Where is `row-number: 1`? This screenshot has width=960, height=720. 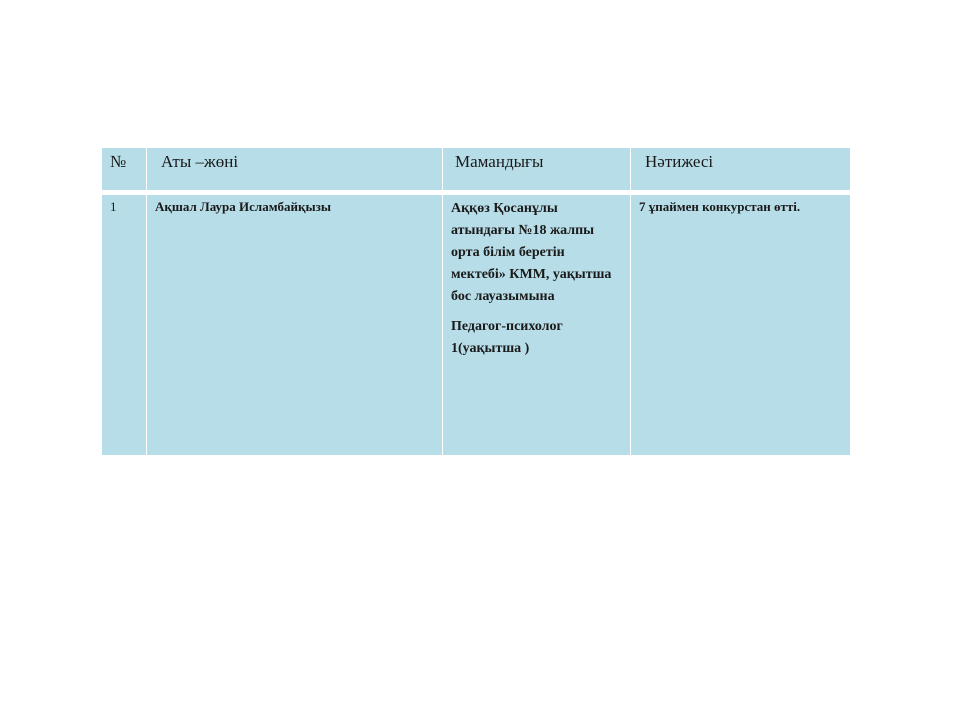 row-number: 1 is located at coordinates (124, 325).